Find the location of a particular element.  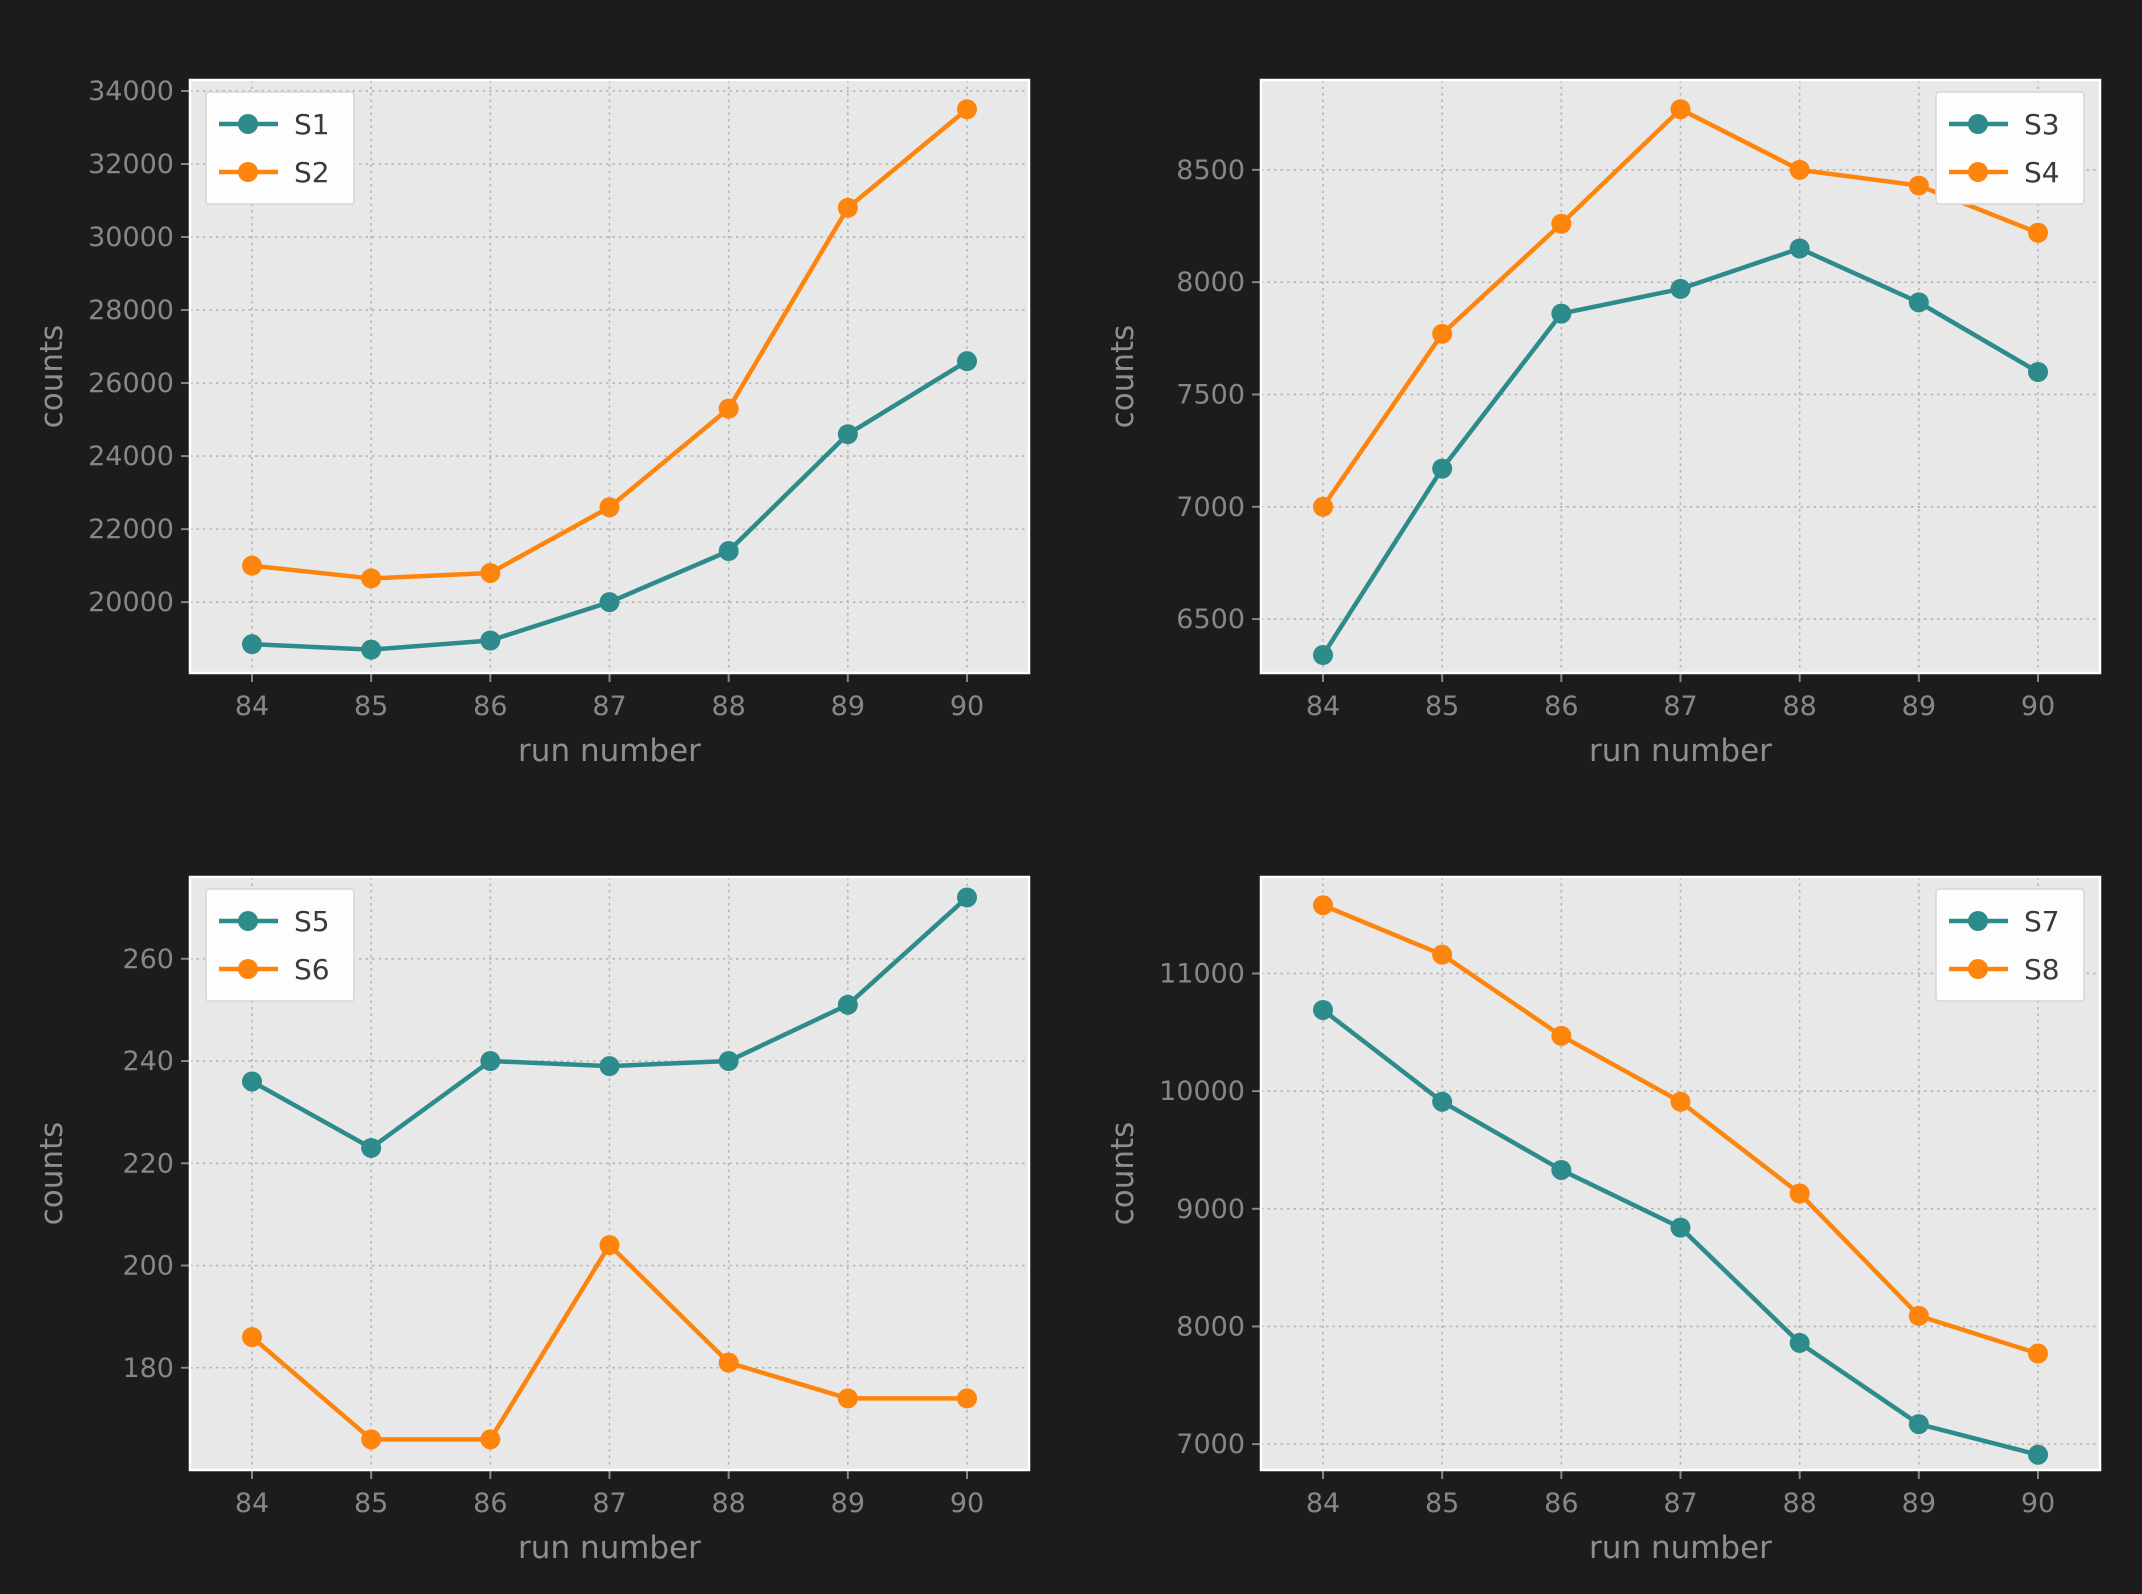

legend-label-S7: S7 is located at coordinates (2042, 921).